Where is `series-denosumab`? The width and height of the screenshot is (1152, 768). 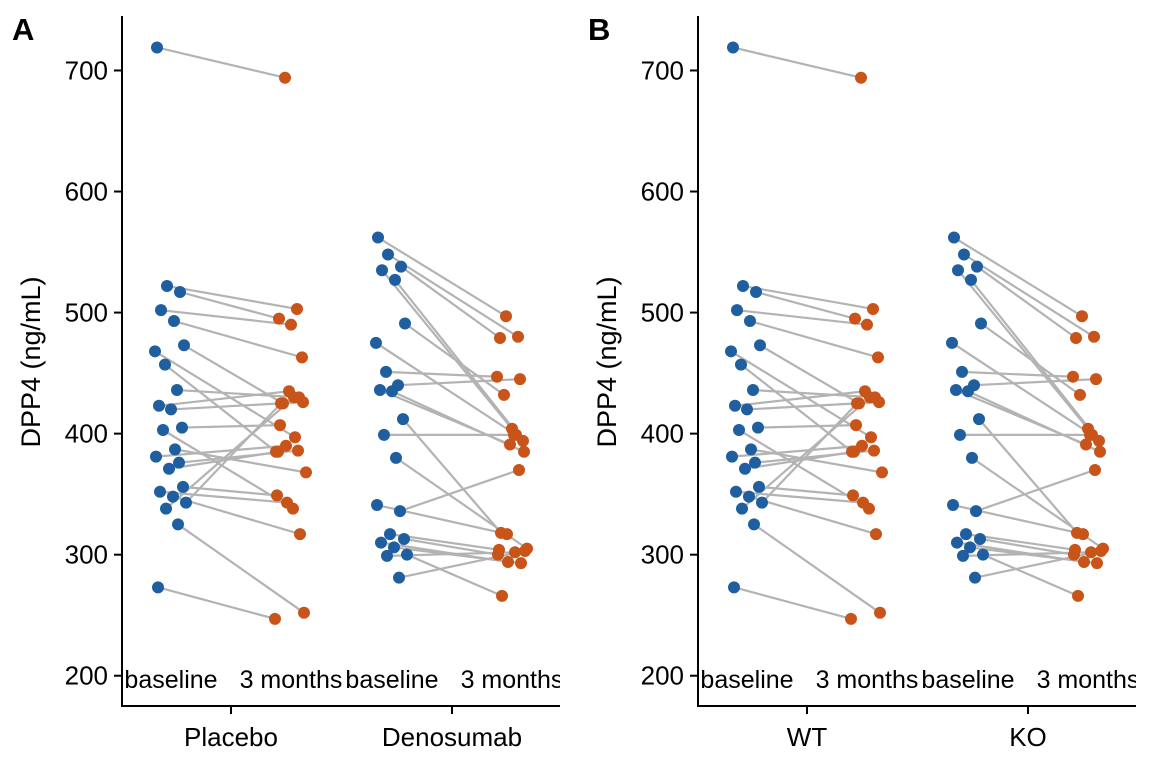
series-denosumab is located at coordinates (451, 416).